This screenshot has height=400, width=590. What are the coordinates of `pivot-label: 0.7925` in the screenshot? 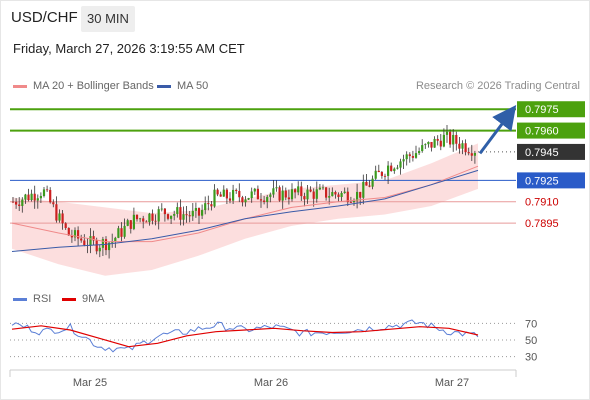 It's located at (542, 181).